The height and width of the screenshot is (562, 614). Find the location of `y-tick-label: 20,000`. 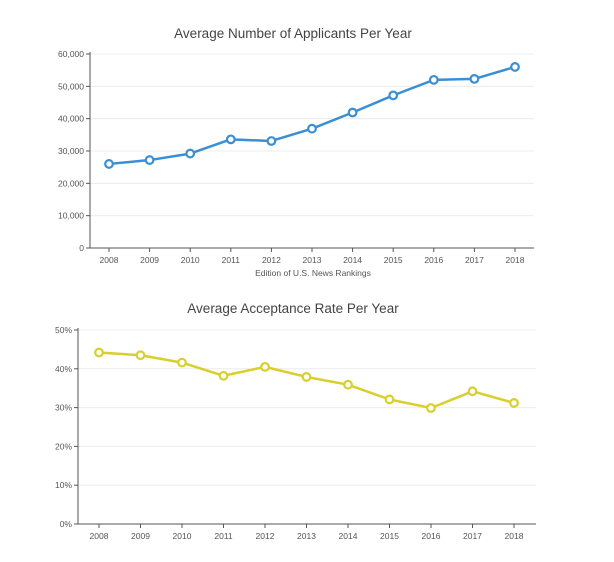

y-tick-label: 20,000 is located at coordinates (71, 183).